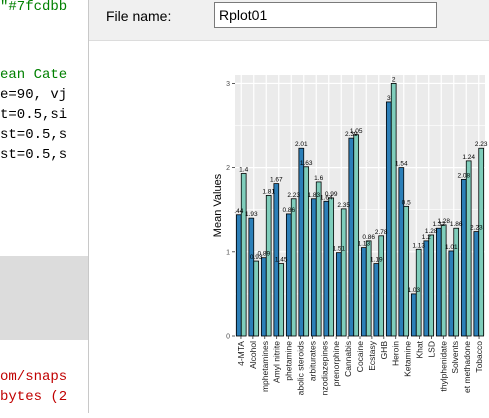 The height and width of the screenshot is (418, 489). What do you see at coordinates (468, 157) in the screenshot?
I see `data-label: 1.24` at bounding box center [468, 157].